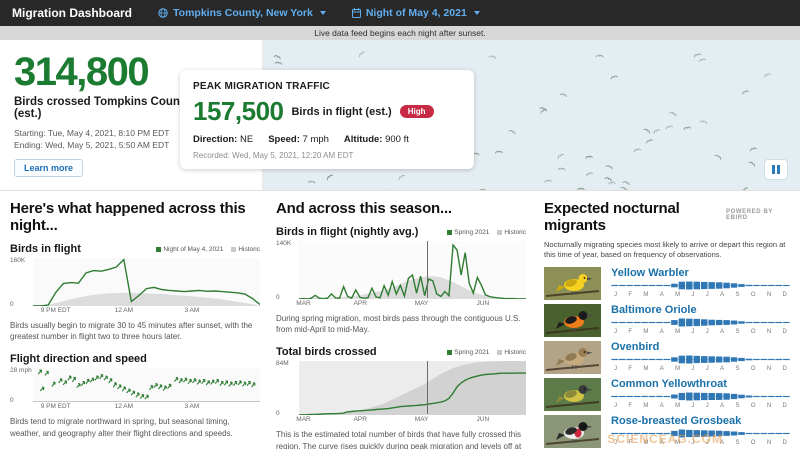  Describe the element at coordinates (284, 270) in the screenshot. I see `y-axis: 140K 0` at that location.